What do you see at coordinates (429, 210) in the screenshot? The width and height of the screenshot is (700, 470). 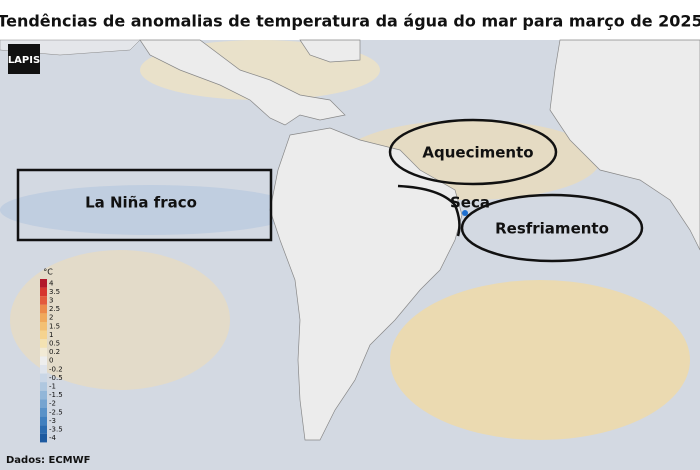 I see `drought-line` at bounding box center [429, 210].